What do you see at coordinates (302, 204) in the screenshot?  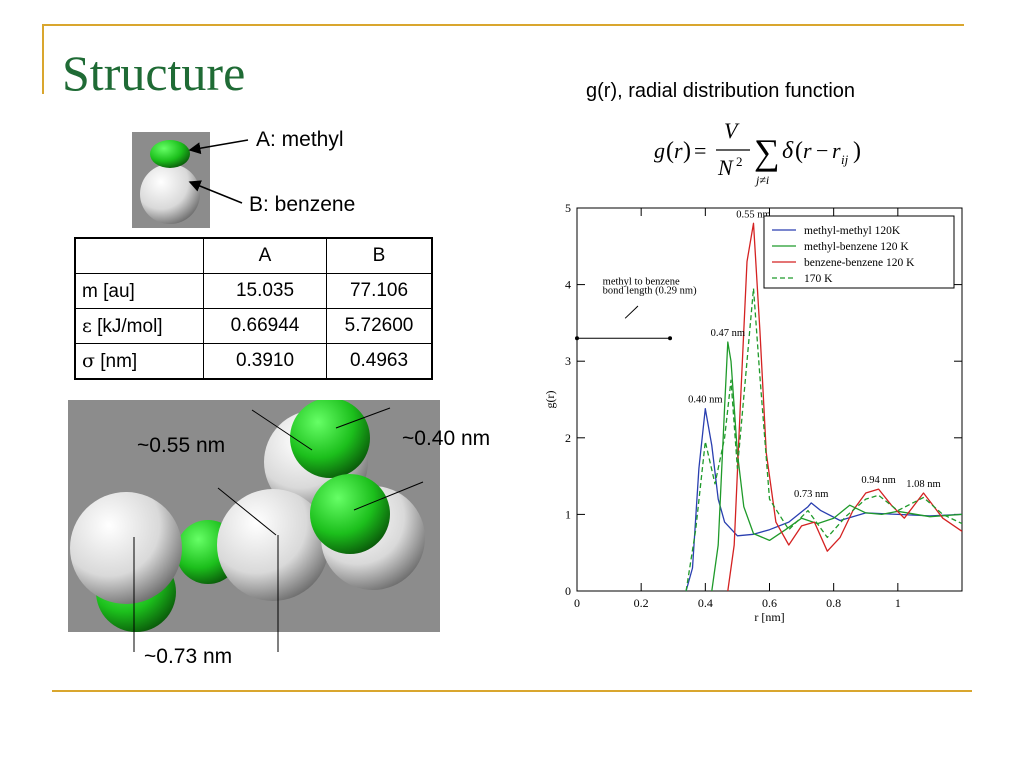 I see `benzene-label: B: benzene` at bounding box center [302, 204].